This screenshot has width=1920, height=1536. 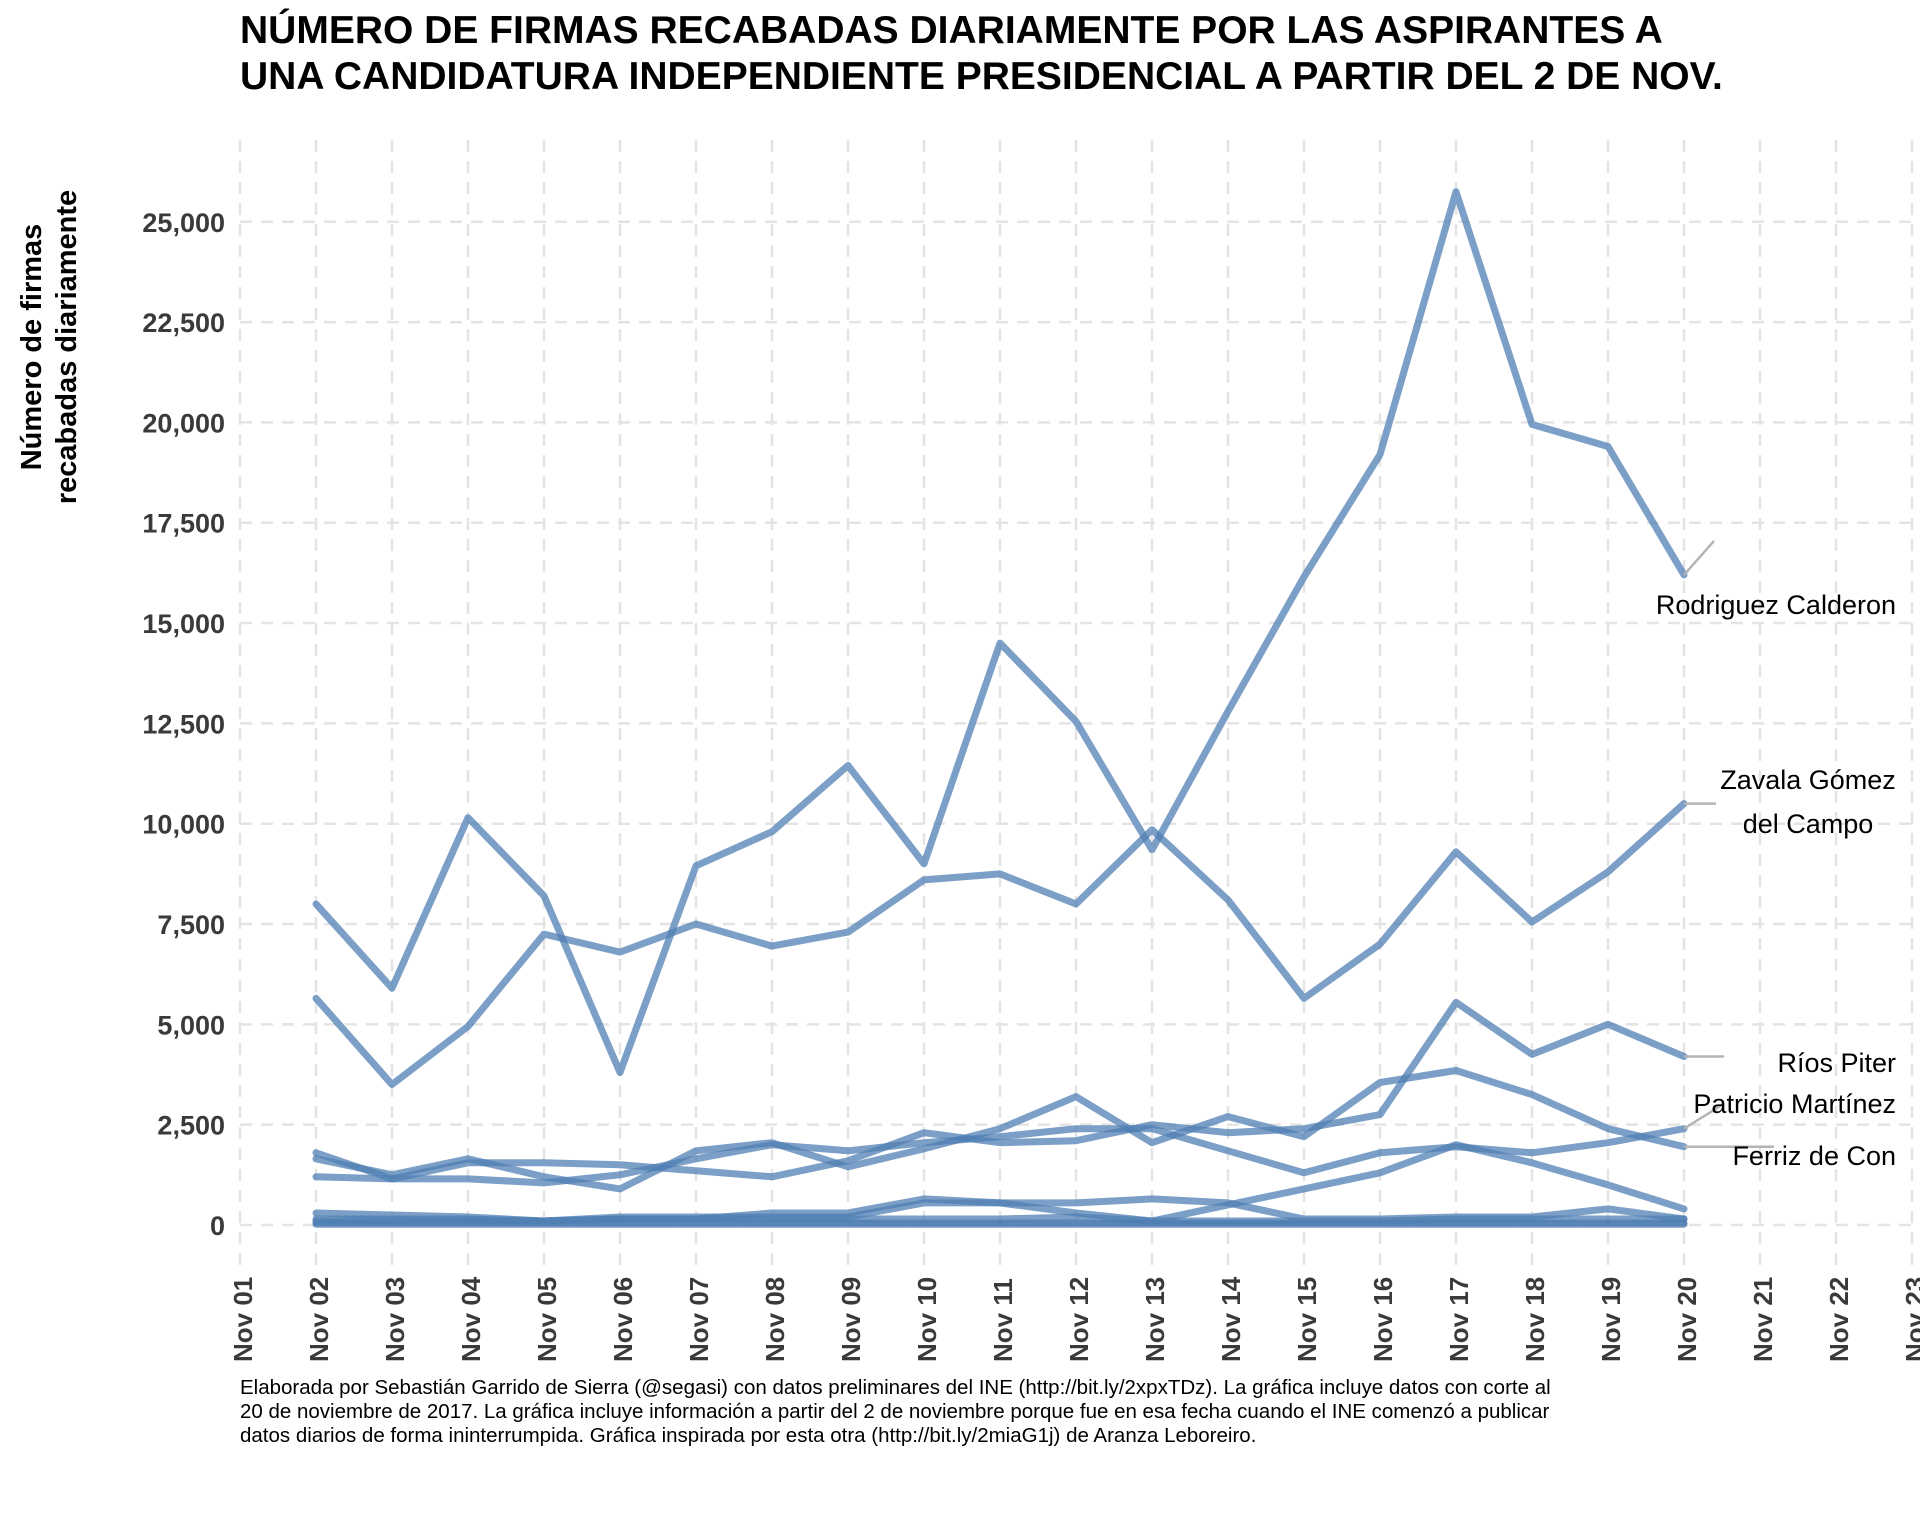 I want to click on x-tick-label: Nov 10, so click(x=927, y=1319).